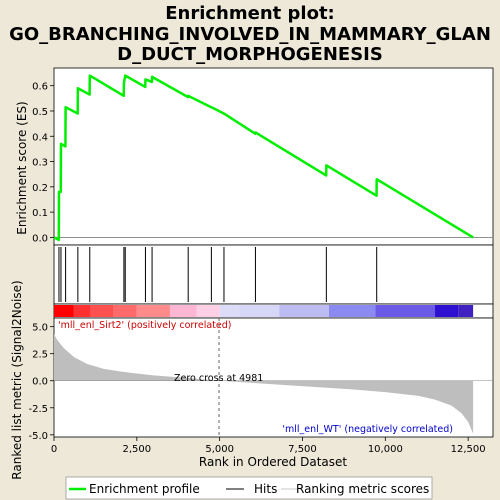 The width and height of the screenshot is (500, 500). I want to click on y-axis-label-es: Enrichment score (ES), so click(22, 167).